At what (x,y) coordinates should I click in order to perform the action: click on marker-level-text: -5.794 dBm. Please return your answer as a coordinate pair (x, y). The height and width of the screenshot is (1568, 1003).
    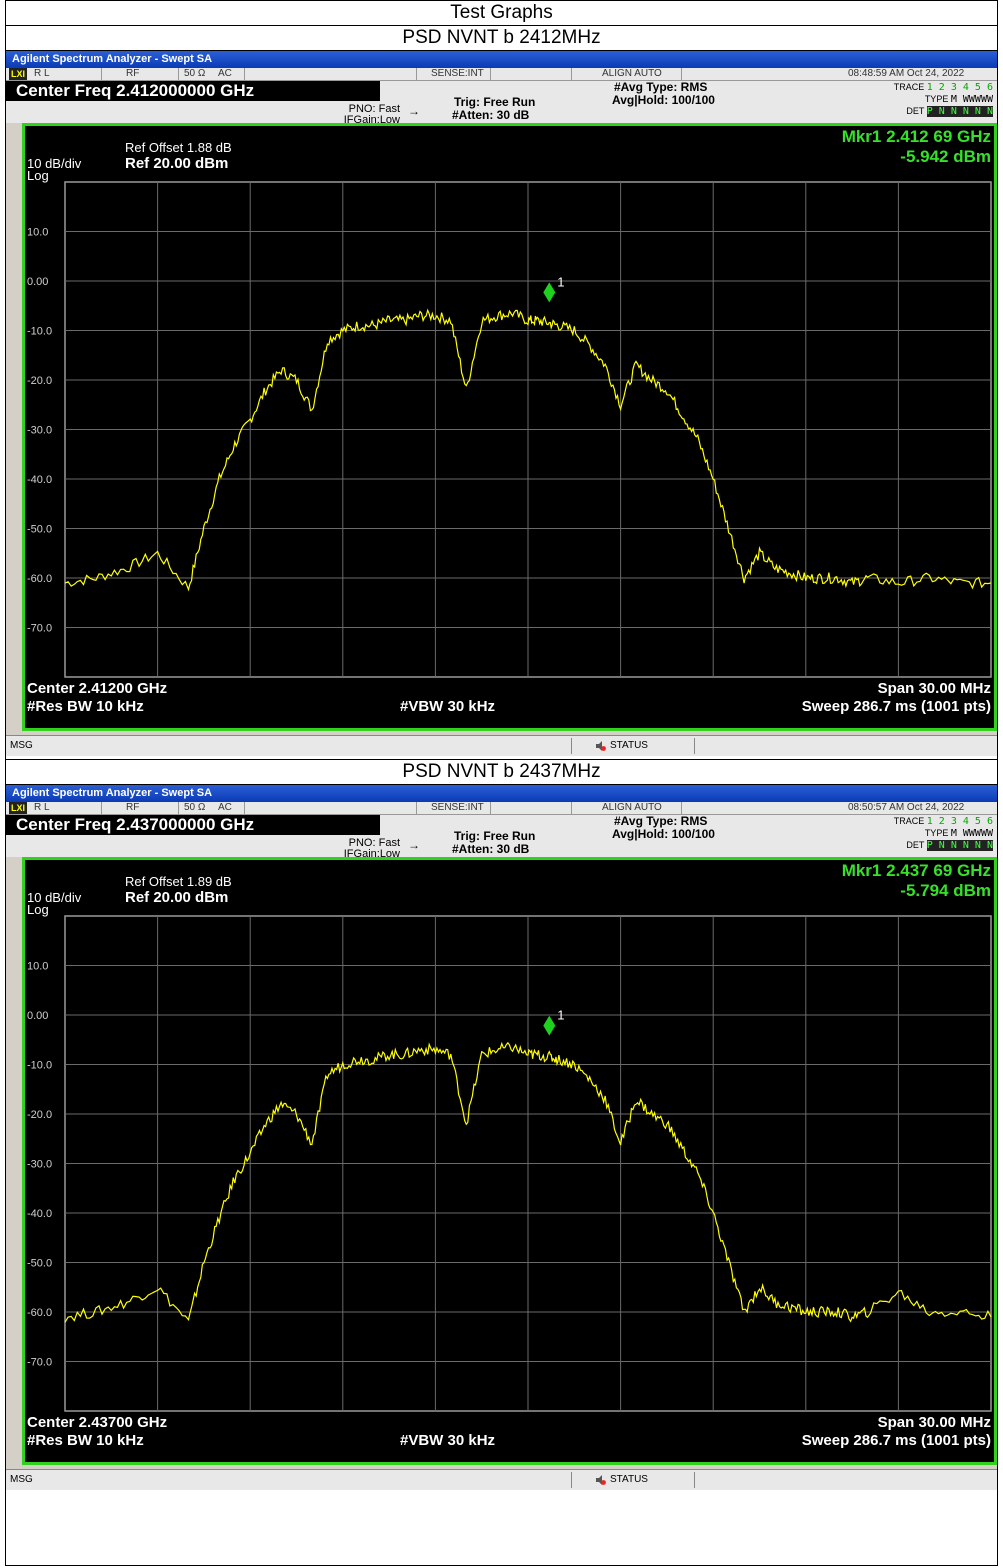
    Looking at the image, I should click on (945, 890).